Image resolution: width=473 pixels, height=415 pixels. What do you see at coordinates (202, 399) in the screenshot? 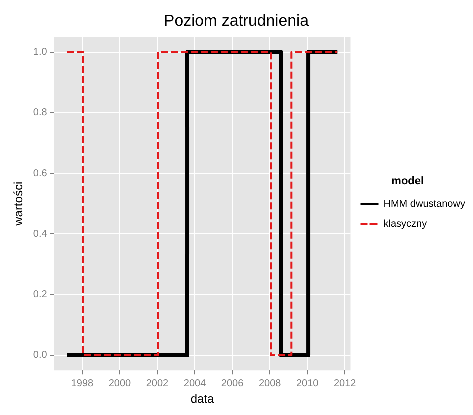
I see `x-axis-title: data` at bounding box center [202, 399].